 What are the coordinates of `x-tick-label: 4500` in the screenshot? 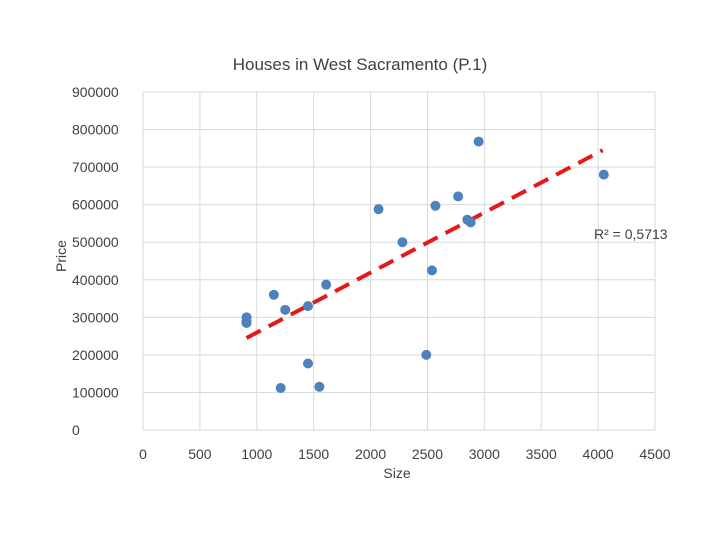 It's located at (654, 454).